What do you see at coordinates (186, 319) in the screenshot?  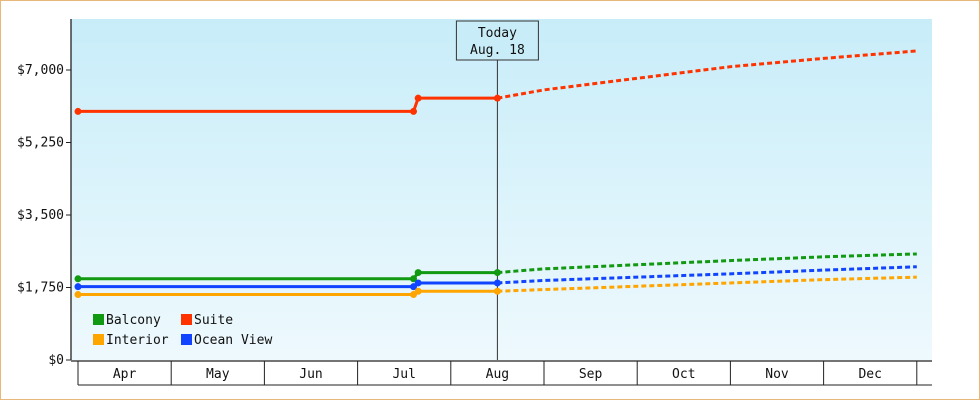 I see `legend-swatch-suite` at bounding box center [186, 319].